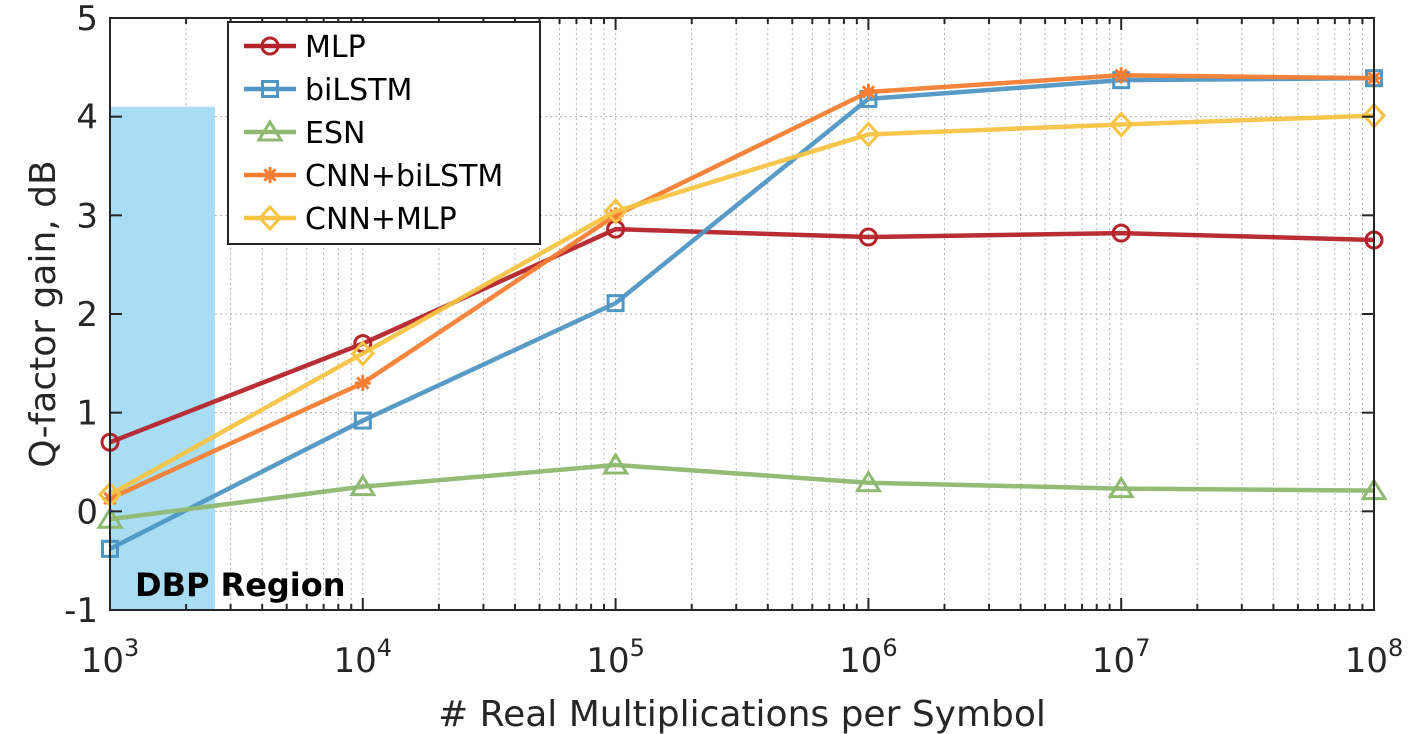  What do you see at coordinates (404, 176) in the screenshot?
I see `legend-label: CNN+biLSTM` at bounding box center [404, 176].